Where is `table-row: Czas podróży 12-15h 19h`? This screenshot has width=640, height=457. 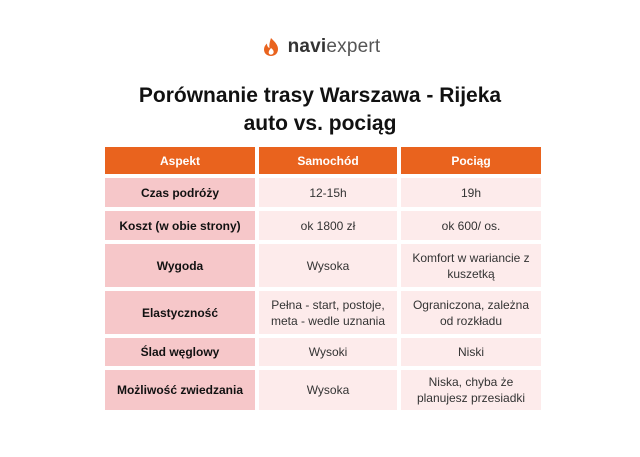 table-row: Czas podróży 12-15h 19h is located at coordinates (323, 192).